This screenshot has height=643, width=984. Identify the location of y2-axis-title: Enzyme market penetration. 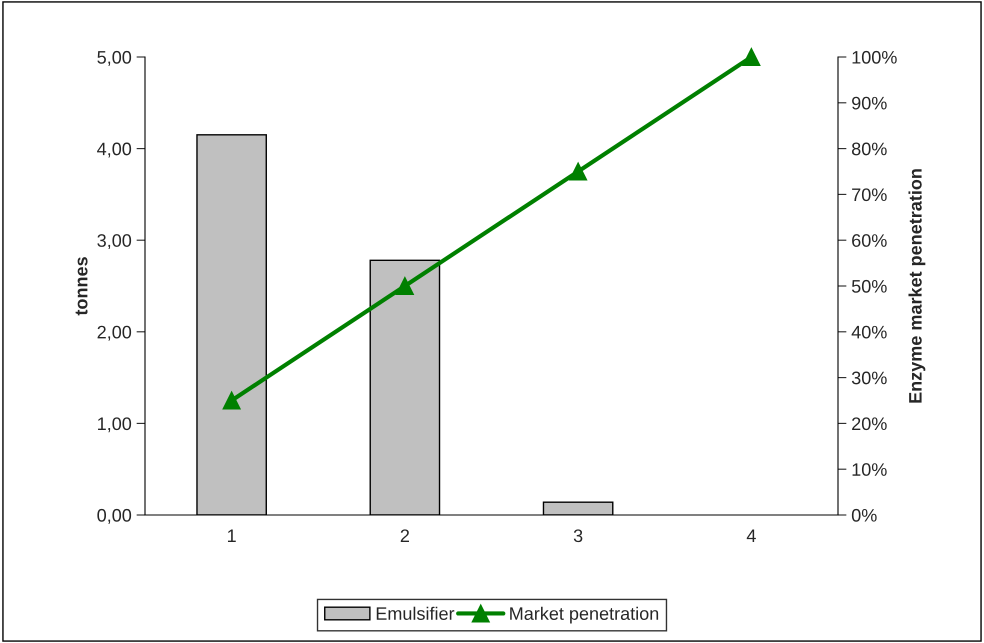
(917, 286).